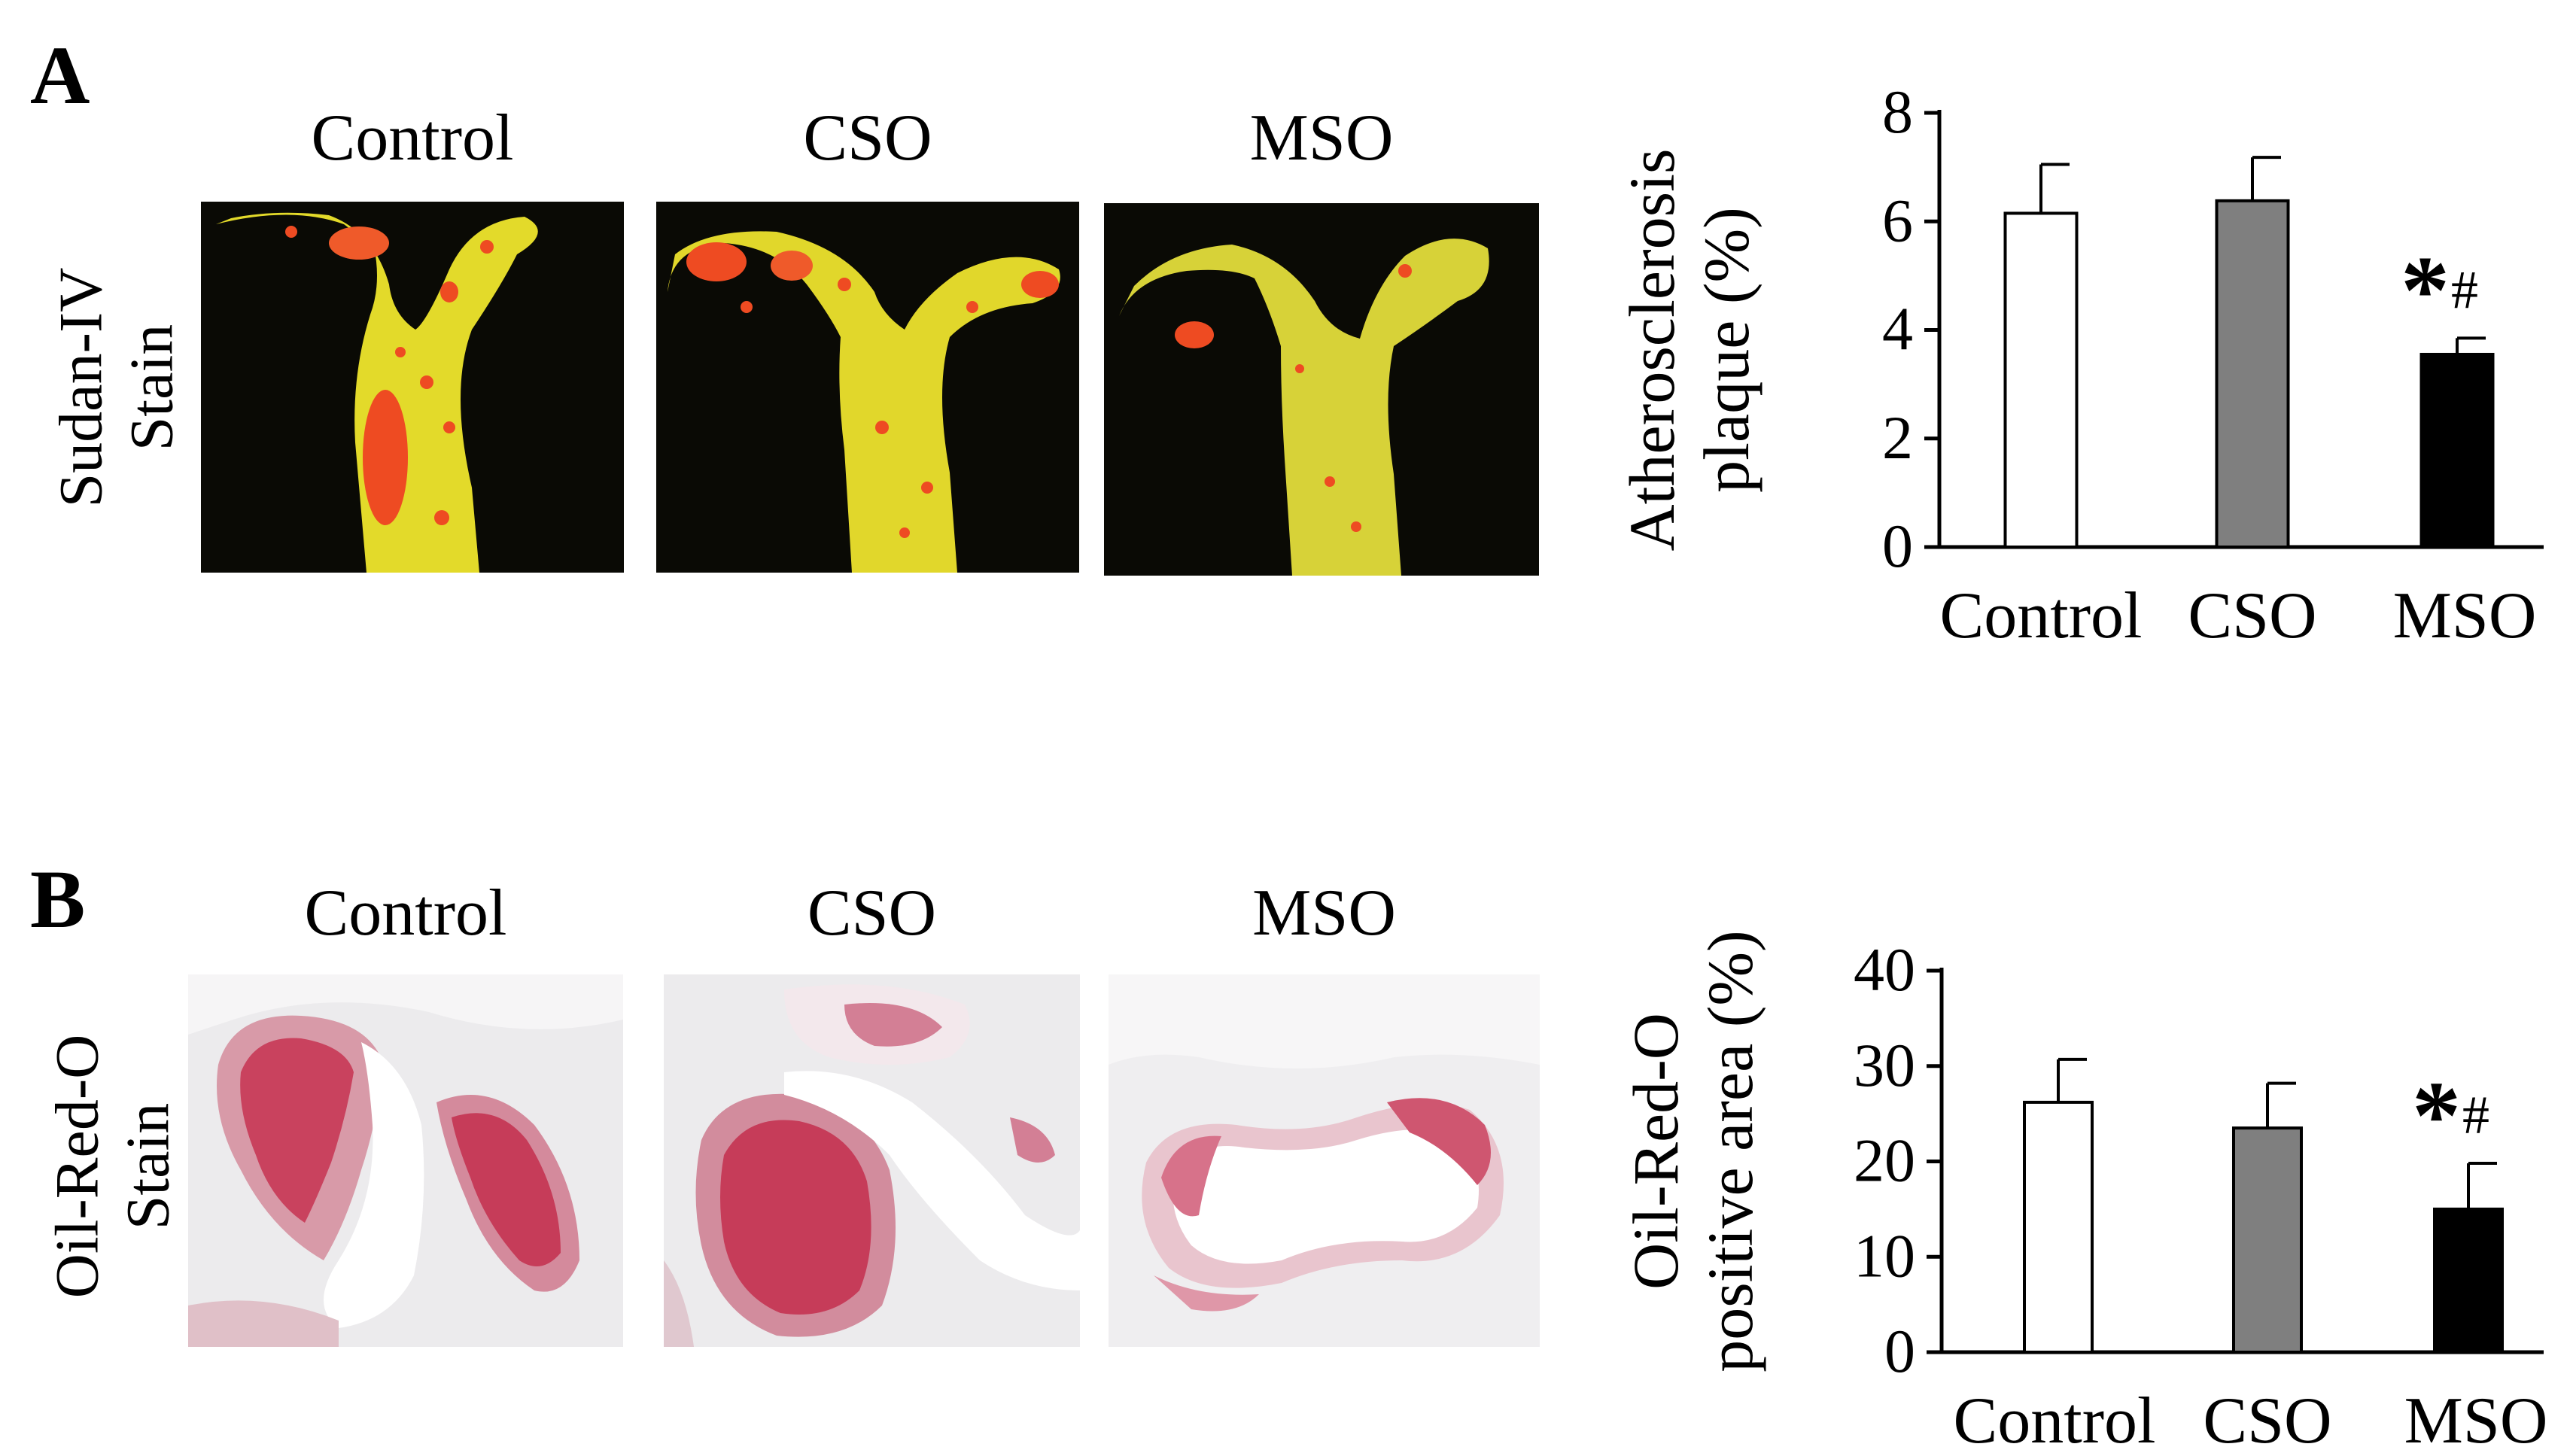 The width and height of the screenshot is (2570, 1456). What do you see at coordinates (867, 138) in the screenshot?
I see `column-label-cso-a: CSO` at bounding box center [867, 138].